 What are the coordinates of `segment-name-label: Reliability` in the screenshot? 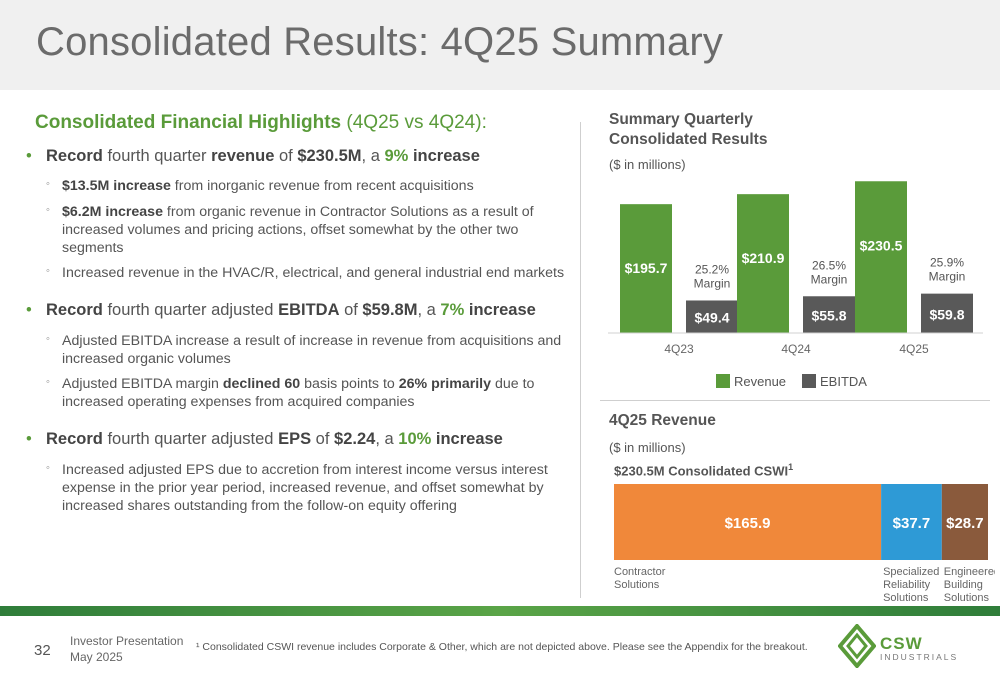 It's located at (907, 585).